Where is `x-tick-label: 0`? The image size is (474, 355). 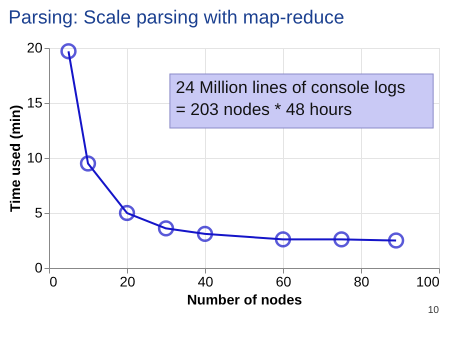
x-tick-label: 0 is located at coordinates (54, 282).